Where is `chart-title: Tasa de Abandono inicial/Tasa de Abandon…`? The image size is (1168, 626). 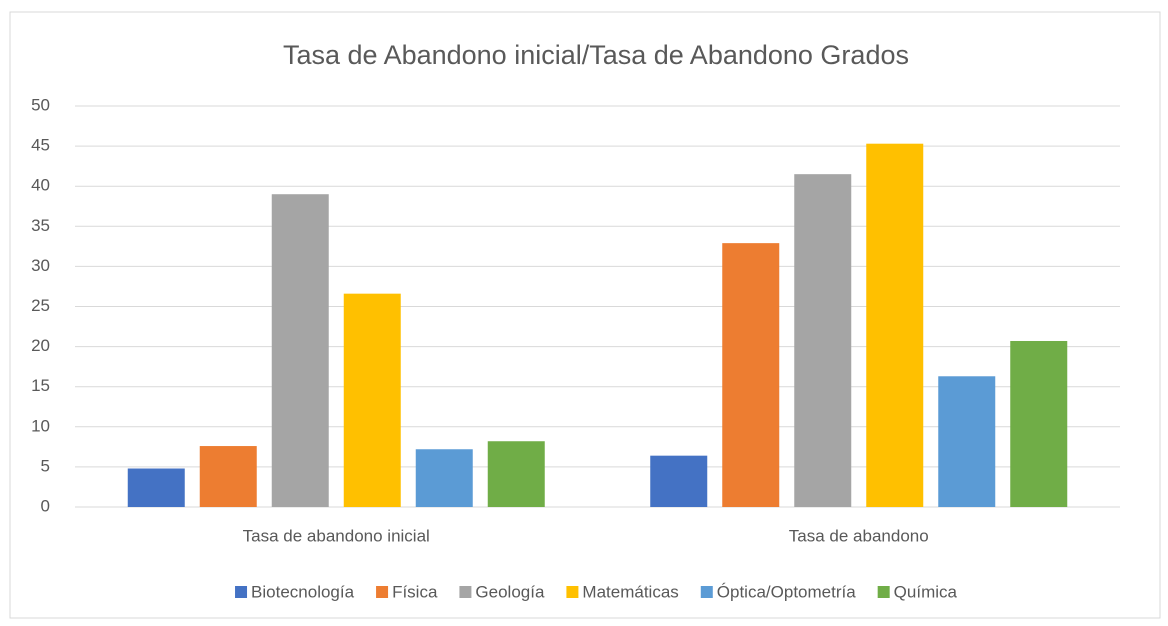 chart-title: Tasa de Abandono inicial/Tasa de Abandon… is located at coordinates (596, 55).